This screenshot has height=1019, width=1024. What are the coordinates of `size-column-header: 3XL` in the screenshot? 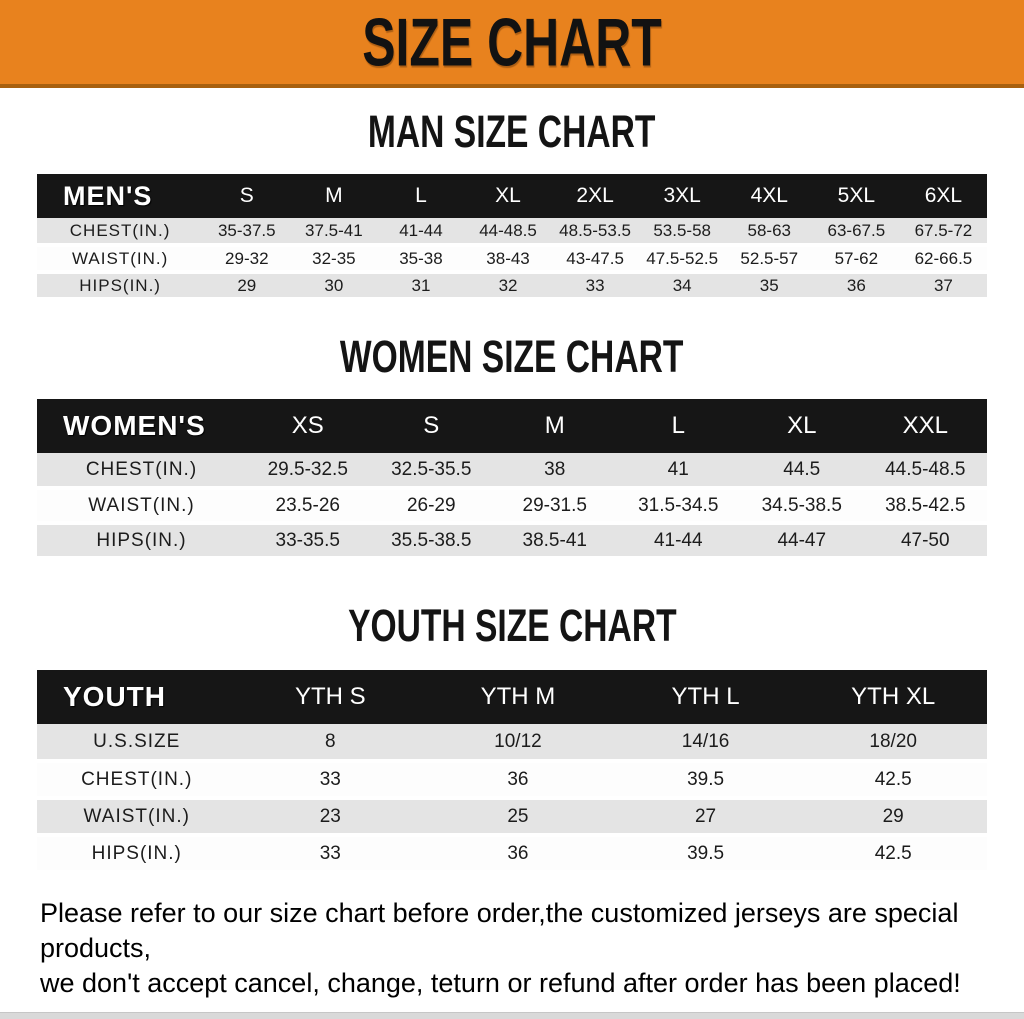 It's located at (682, 196).